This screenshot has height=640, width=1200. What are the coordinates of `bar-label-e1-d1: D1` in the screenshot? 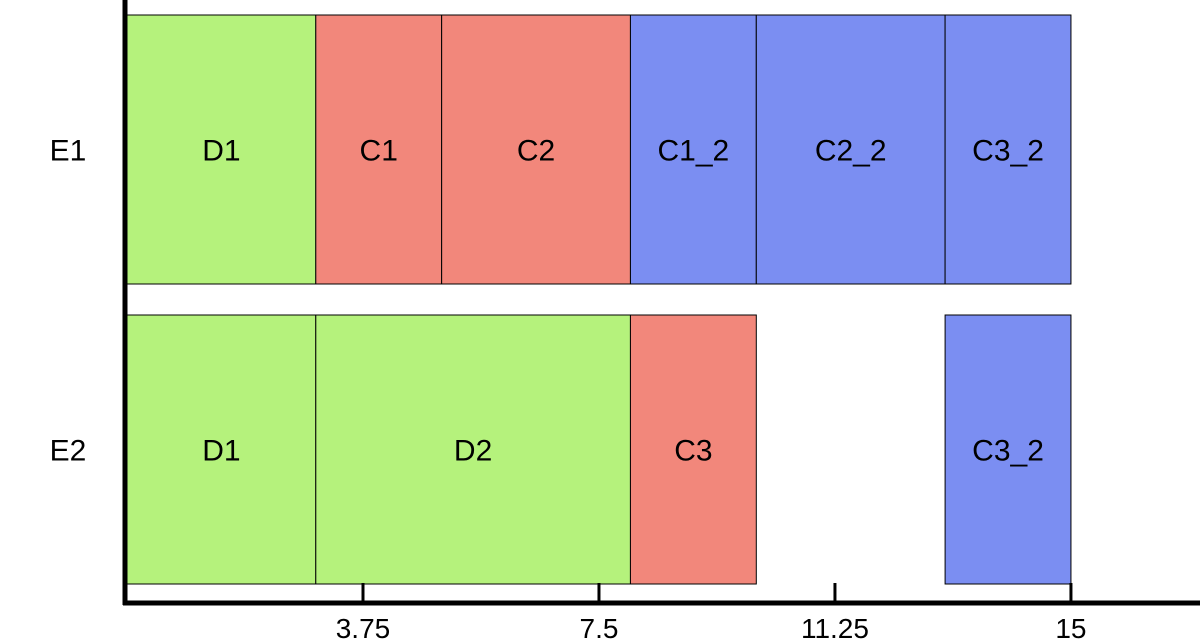 It's located at (221, 151).